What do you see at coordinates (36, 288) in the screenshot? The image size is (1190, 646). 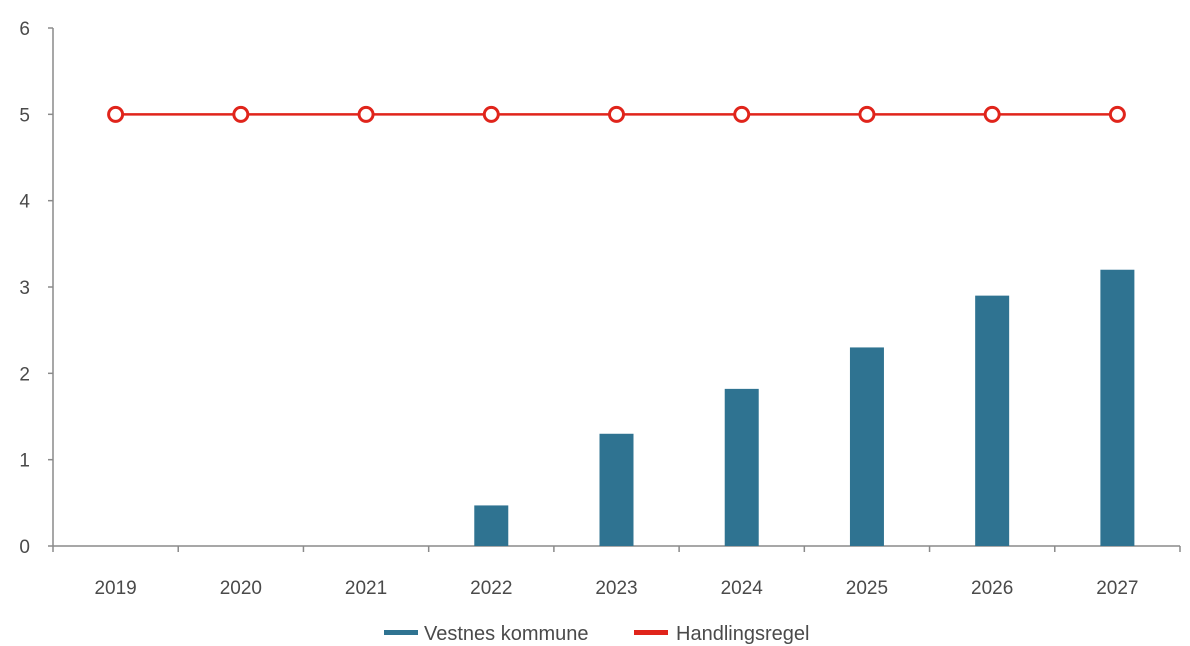 I see `y-axis: 0 1 2 3 4 5 6` at bounding box center [36, 288].